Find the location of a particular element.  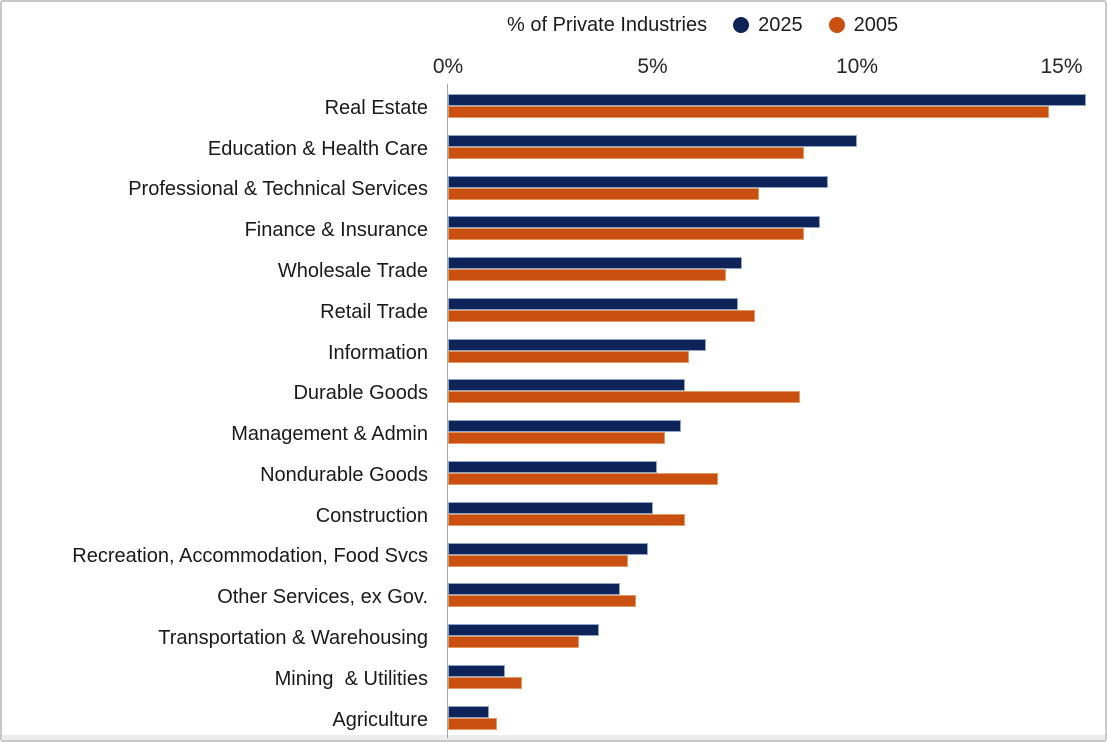

category-row: Education & Health Care is located at coordinates (553, 149).